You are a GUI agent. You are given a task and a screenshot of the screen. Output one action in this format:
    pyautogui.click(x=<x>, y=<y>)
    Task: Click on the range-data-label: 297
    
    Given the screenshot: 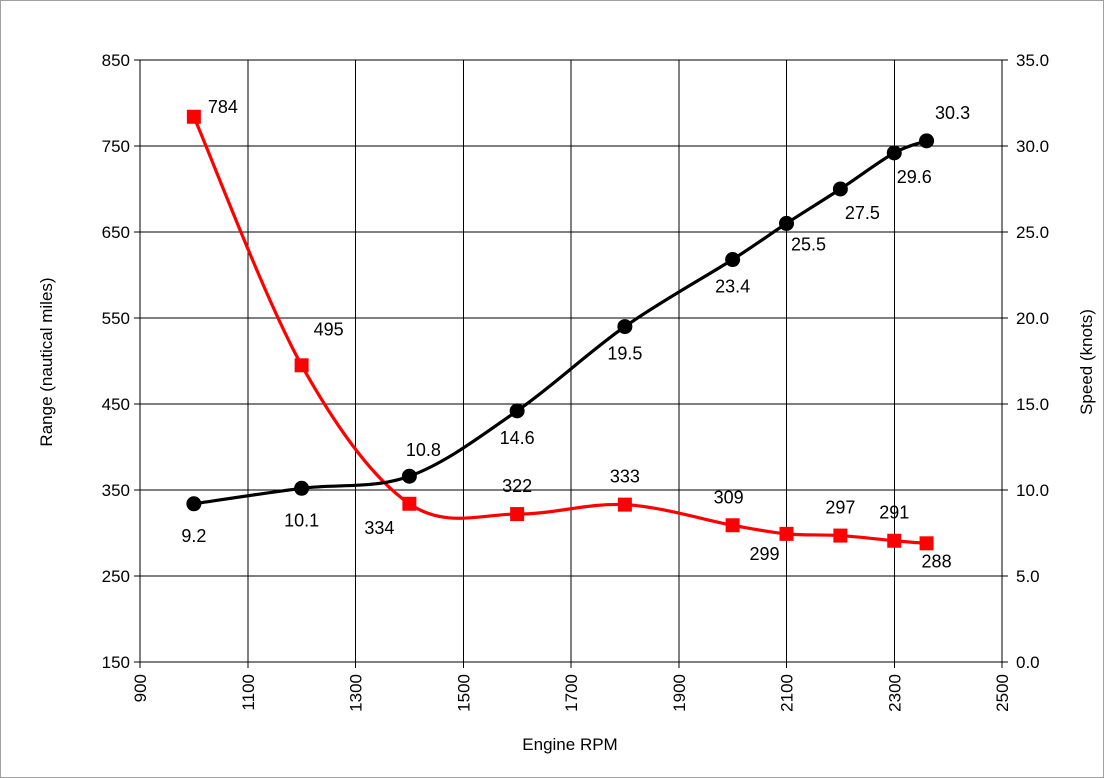 What is the action you would take?
    pyautogui.click(x=840, y=508)
    